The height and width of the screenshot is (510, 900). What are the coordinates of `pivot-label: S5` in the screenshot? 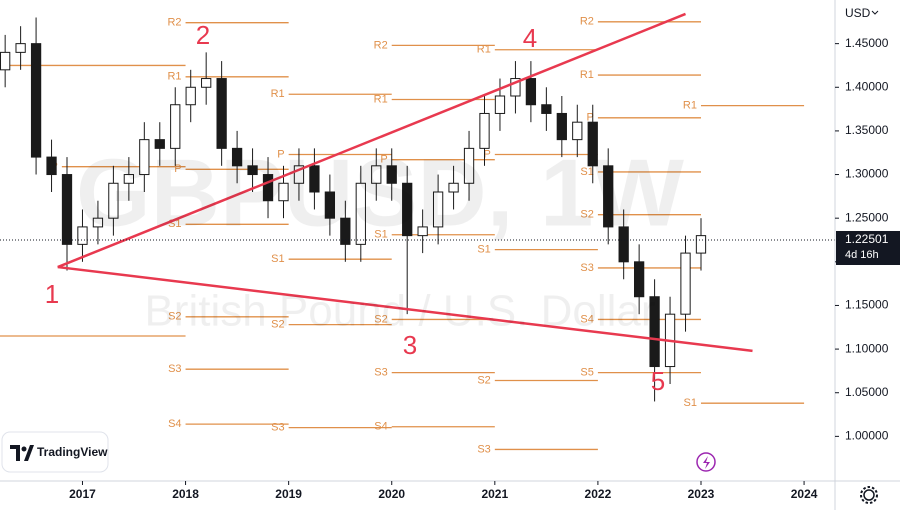 It's located at (586, 373).